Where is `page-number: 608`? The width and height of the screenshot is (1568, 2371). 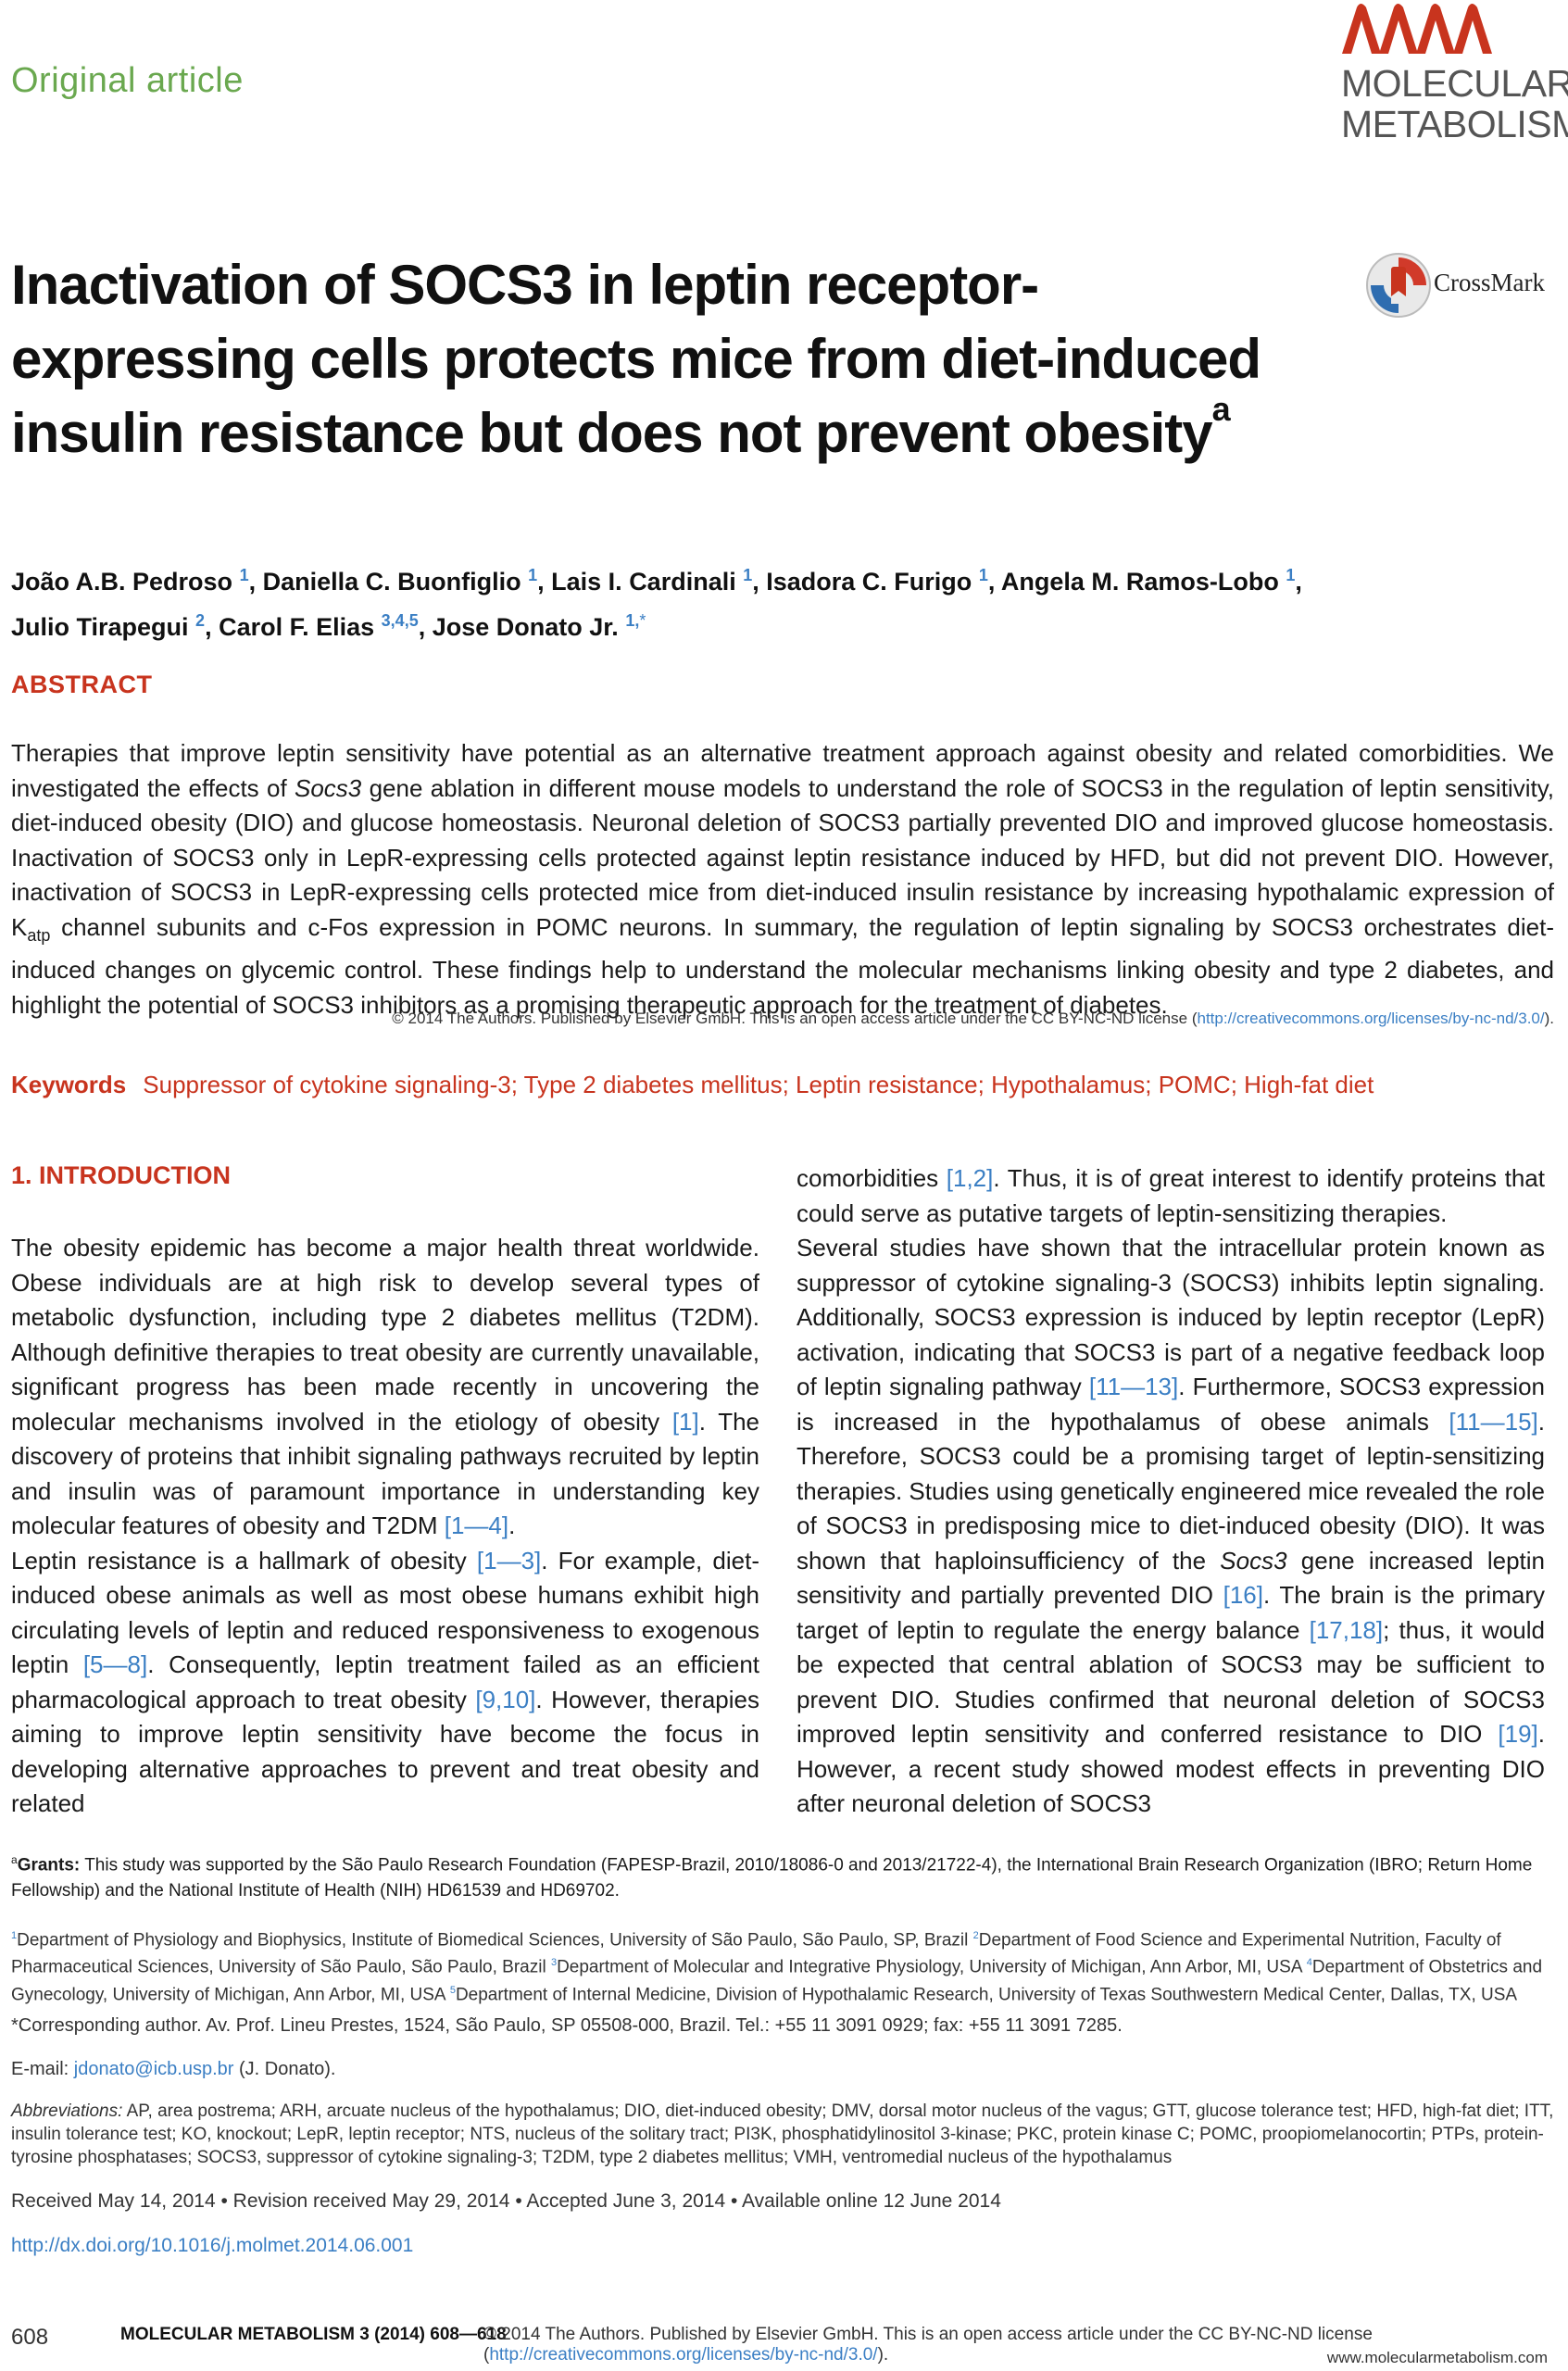 page-number: 608 is located at coordinates (30, 2337).